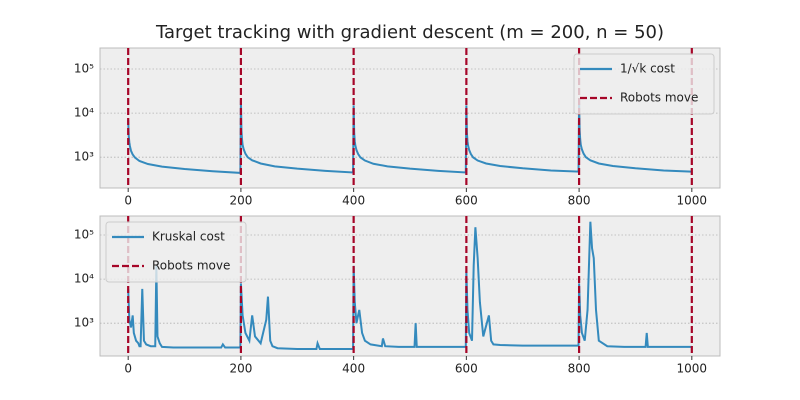 The height and width of the screenshot is (400, 800). I want to click on line-series, so click(410, 136).